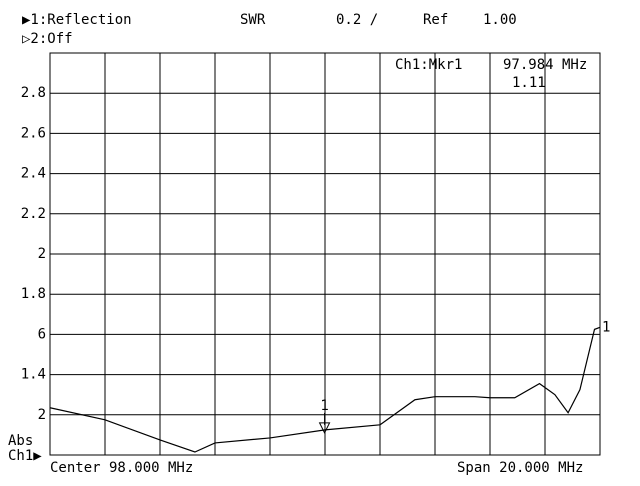 This screenshot has height=486, width=640. Describe the element at coordinates (47, 39) in the screenshot. I see `channel2-label: ▷2:Off` at that location.